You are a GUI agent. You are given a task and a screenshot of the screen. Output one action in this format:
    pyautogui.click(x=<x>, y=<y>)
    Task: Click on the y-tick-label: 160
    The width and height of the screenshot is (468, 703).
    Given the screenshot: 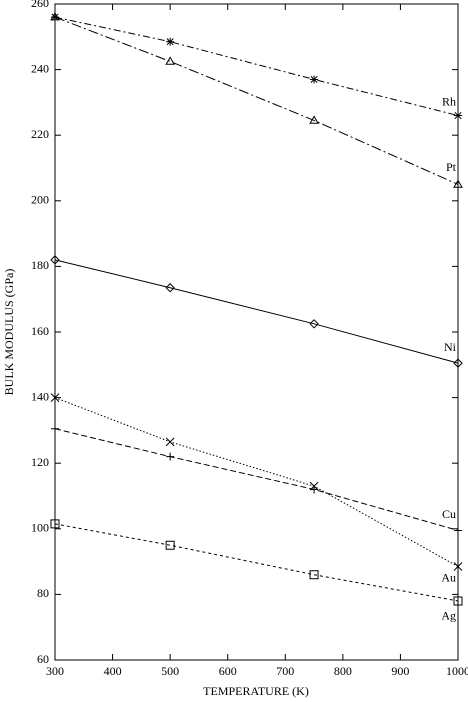 What is the action you would take?
    pyautogui.click(x=40, y=331)
    